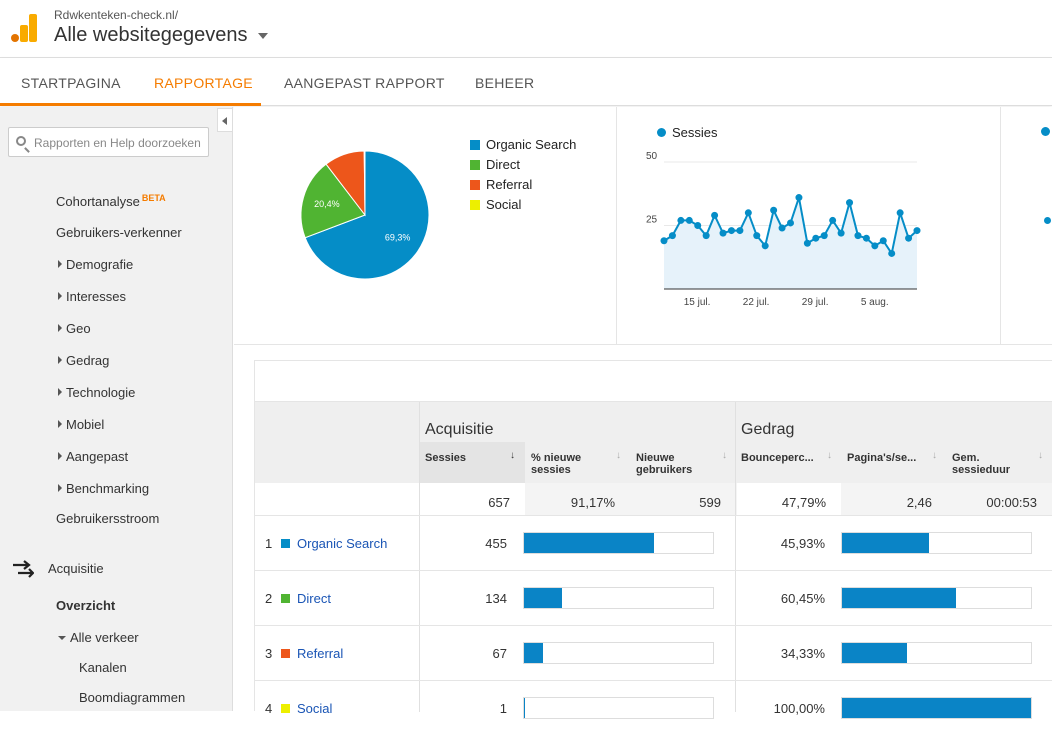 Image resolution: width=1052 pixels, height=735 pixels. I want to click on pie-slice-label: 69,3%, so click(398, 238).